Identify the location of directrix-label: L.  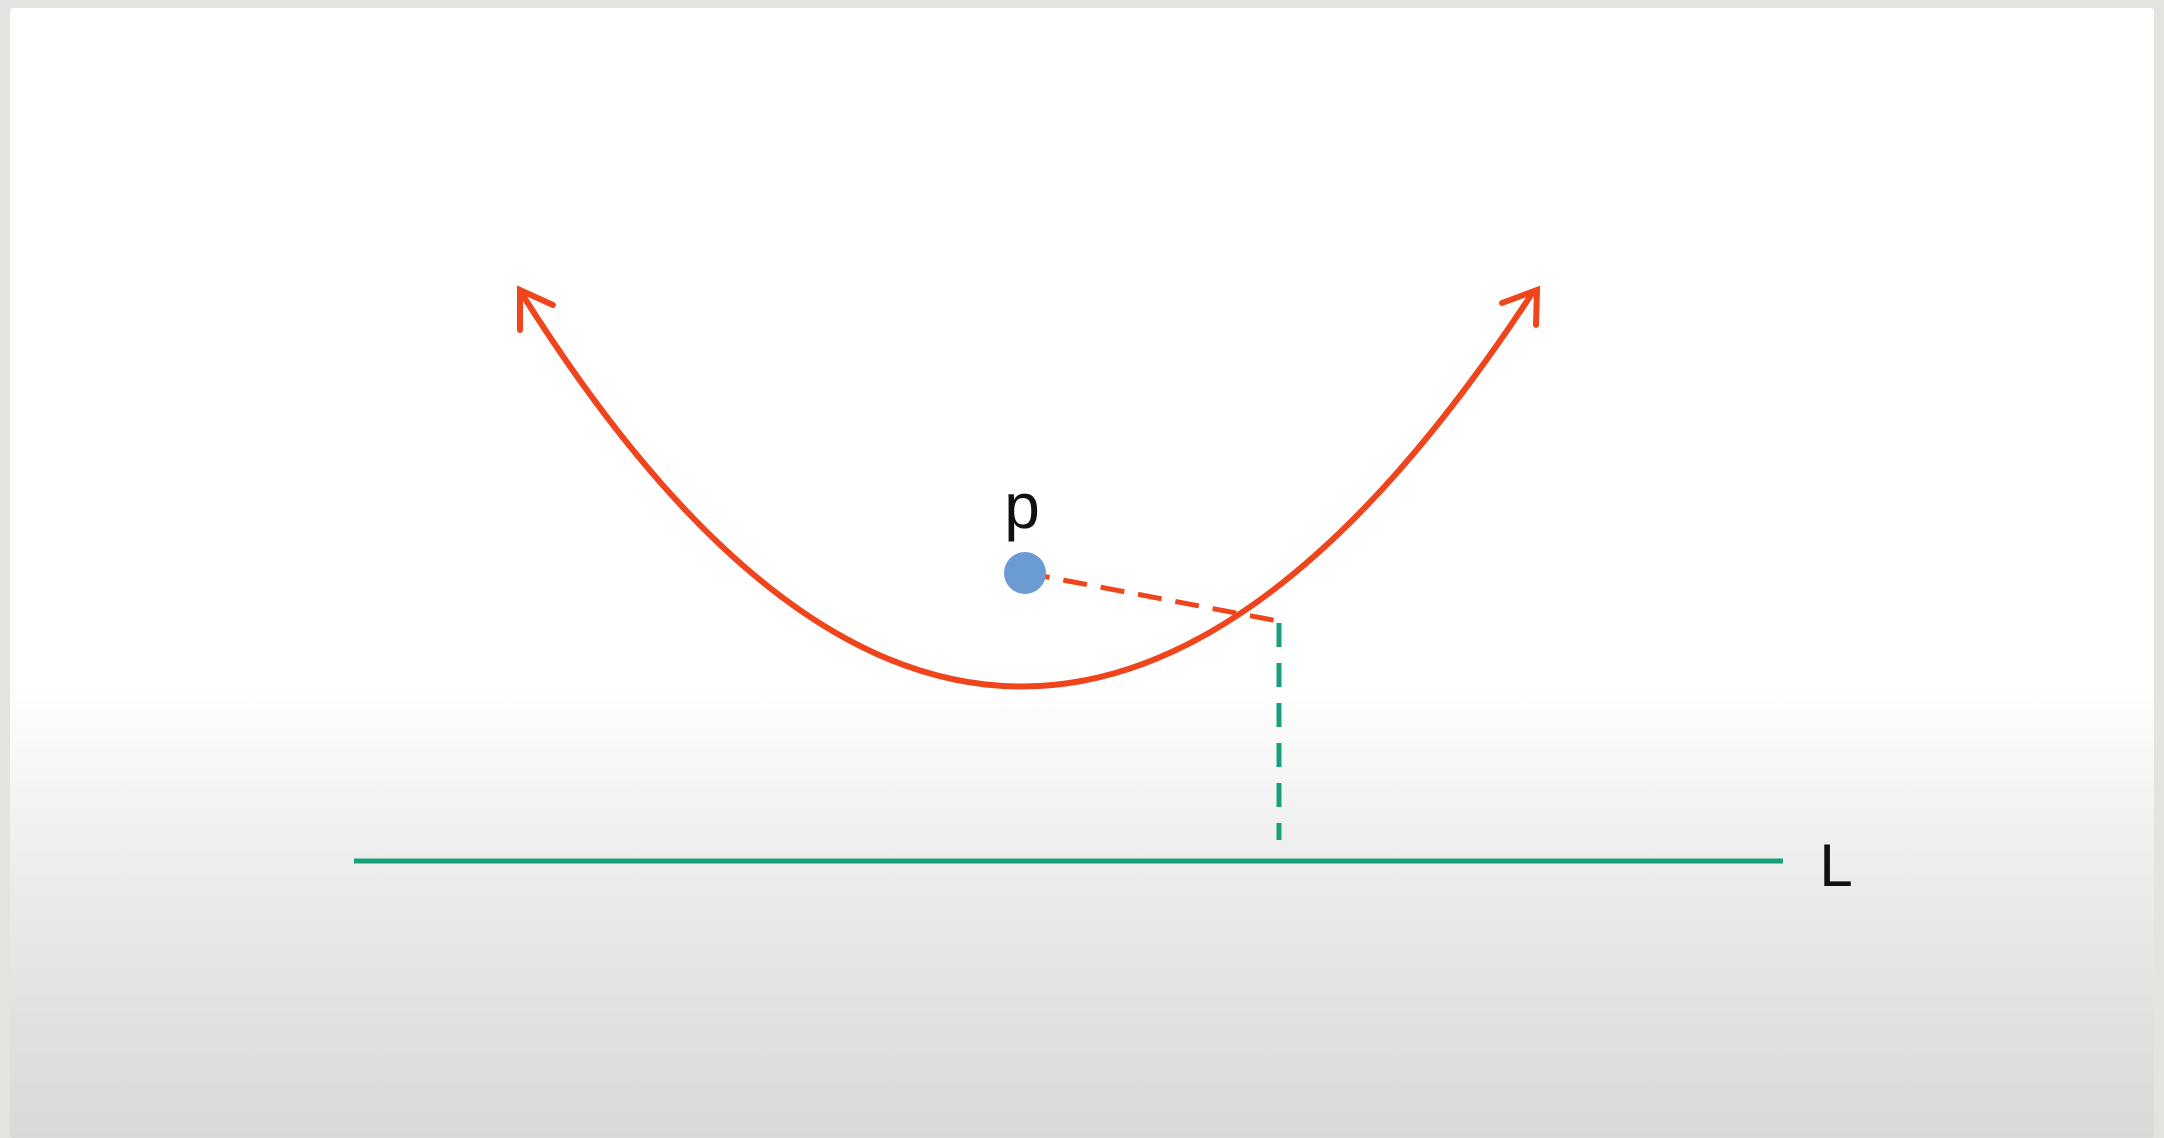
(1835, 865).